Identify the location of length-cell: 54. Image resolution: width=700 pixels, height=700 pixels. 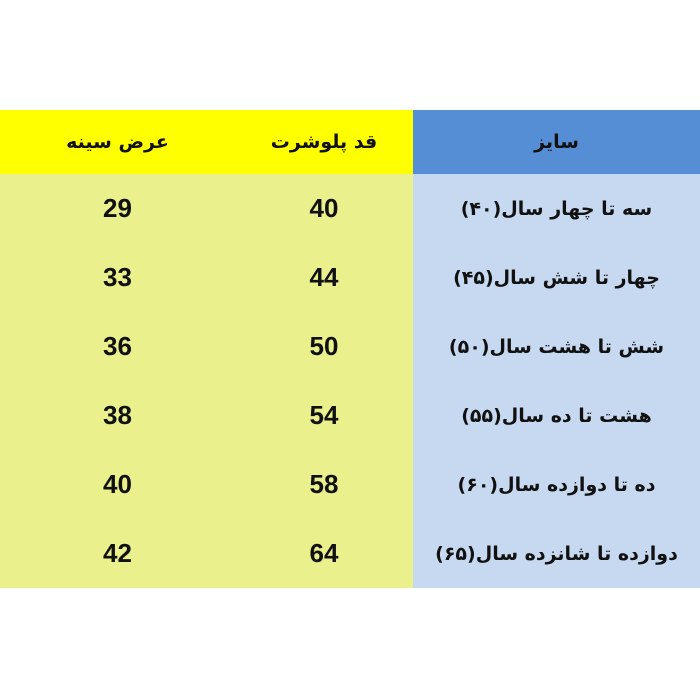
(324, 415).